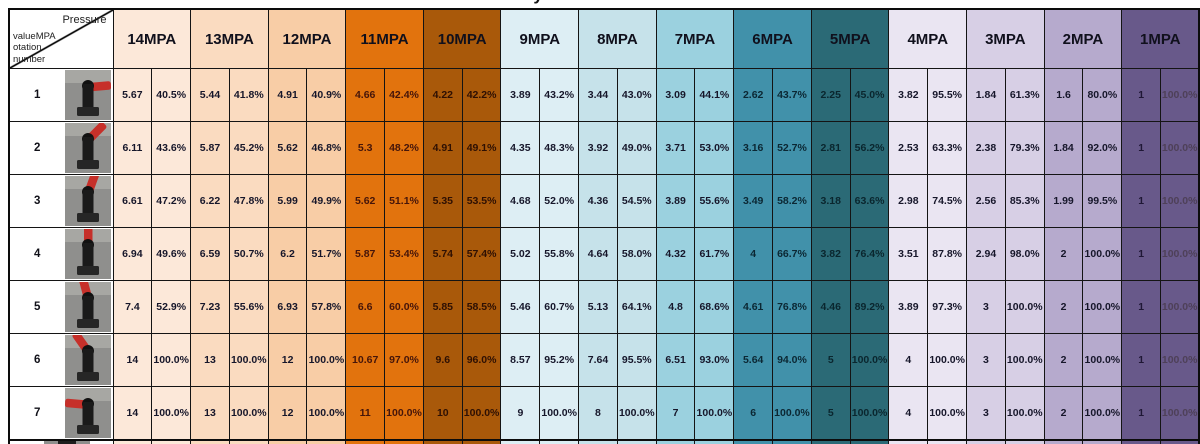 This screenshot has width=1200, height=444. I want to click on percent-cell-11mpa-row5: 60.0%, so click(404, 307).